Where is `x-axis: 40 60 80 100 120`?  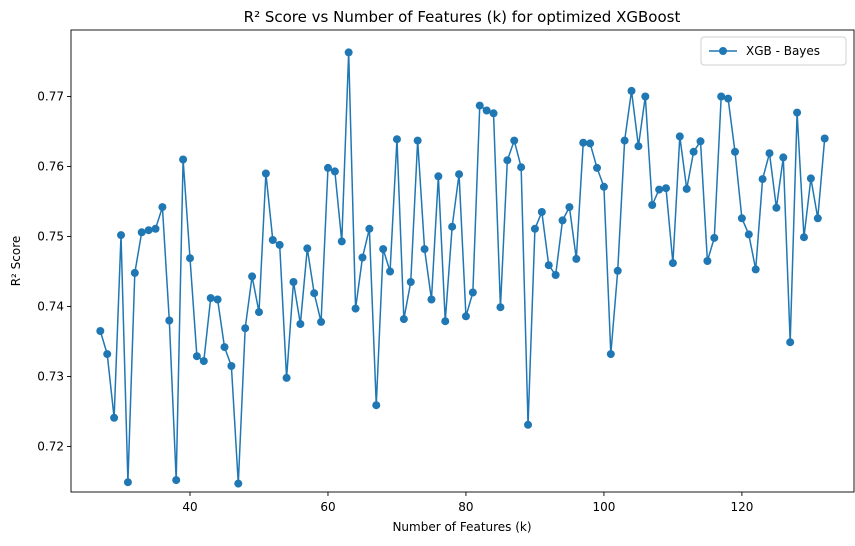 x-axis: 40 60 80 100 120 is located at coordinates (467, 503).